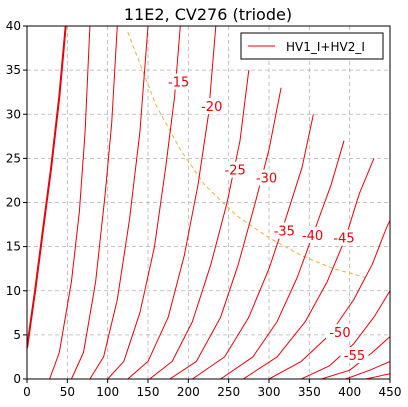  I want to click on y-tick-label: 30, so click(13, 114).